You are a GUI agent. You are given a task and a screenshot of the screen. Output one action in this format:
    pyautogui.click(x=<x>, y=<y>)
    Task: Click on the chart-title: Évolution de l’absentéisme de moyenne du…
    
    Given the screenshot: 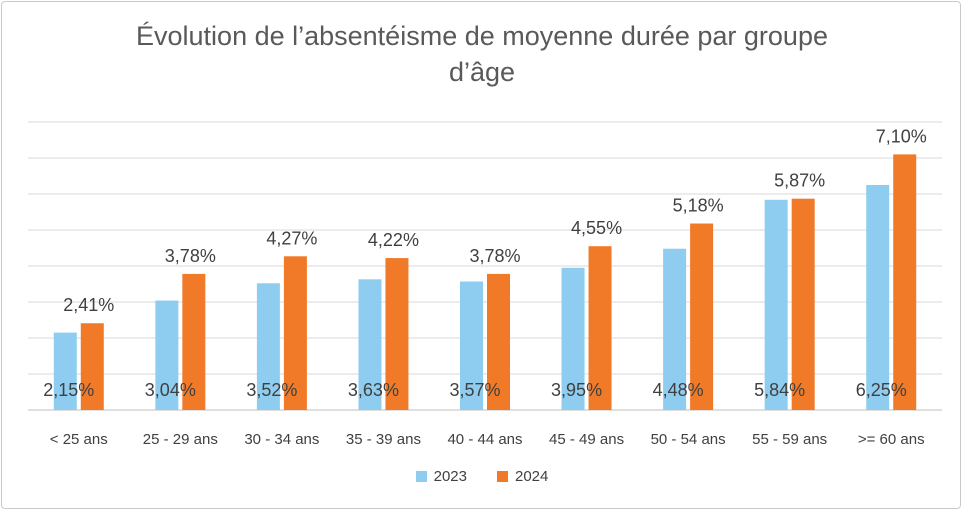 What is the action you would take?
    pyautogui.click(x=482, y=54)
    